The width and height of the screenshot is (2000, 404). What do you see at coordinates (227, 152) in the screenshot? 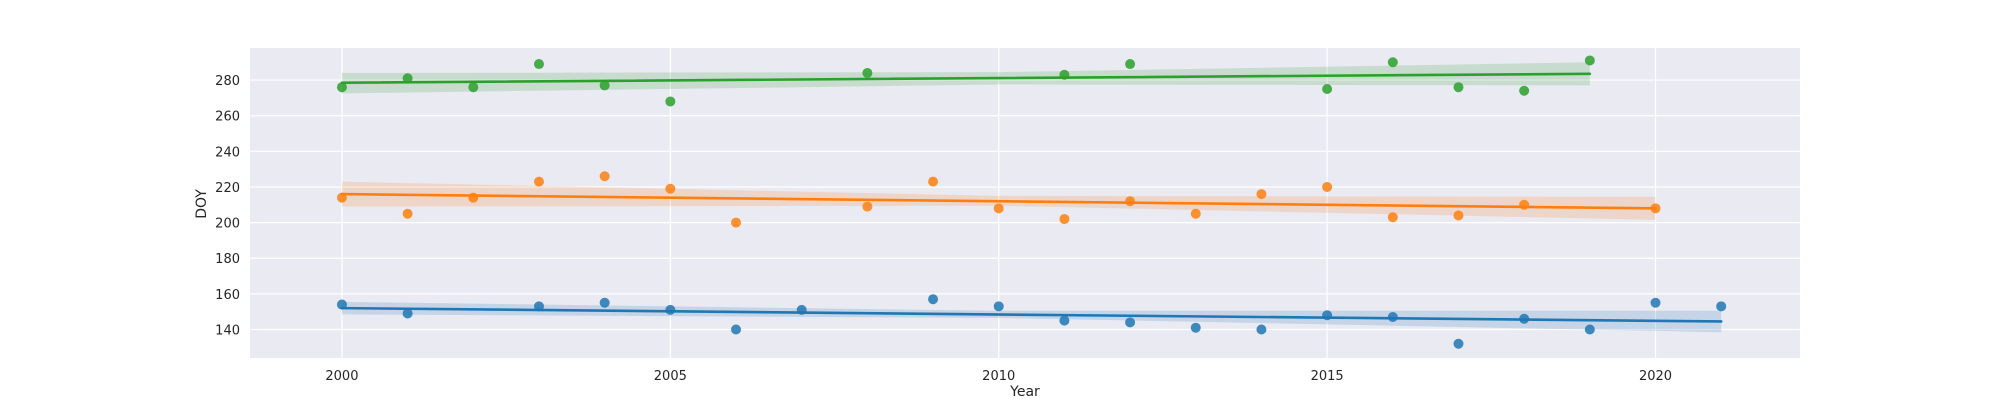
I see `y-tick-label: 240` at bounding box center [227, 152].